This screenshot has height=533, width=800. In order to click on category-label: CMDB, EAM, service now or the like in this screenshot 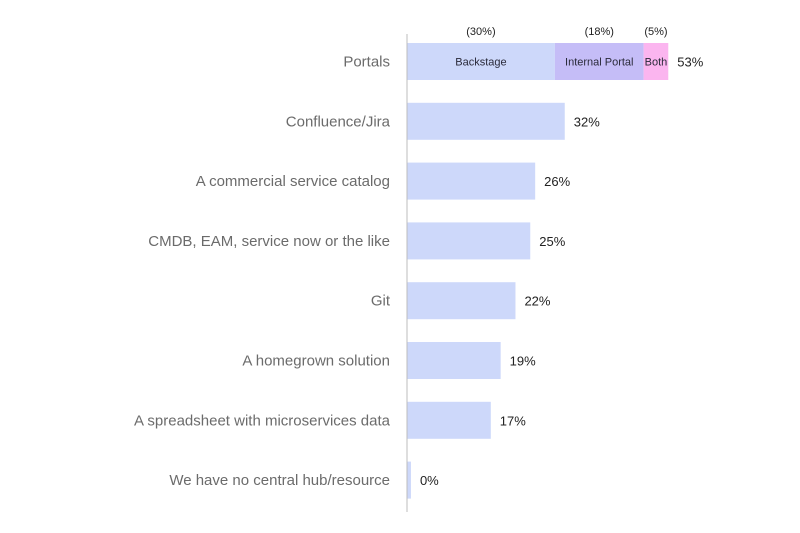, I will do `click(269, 241)`.